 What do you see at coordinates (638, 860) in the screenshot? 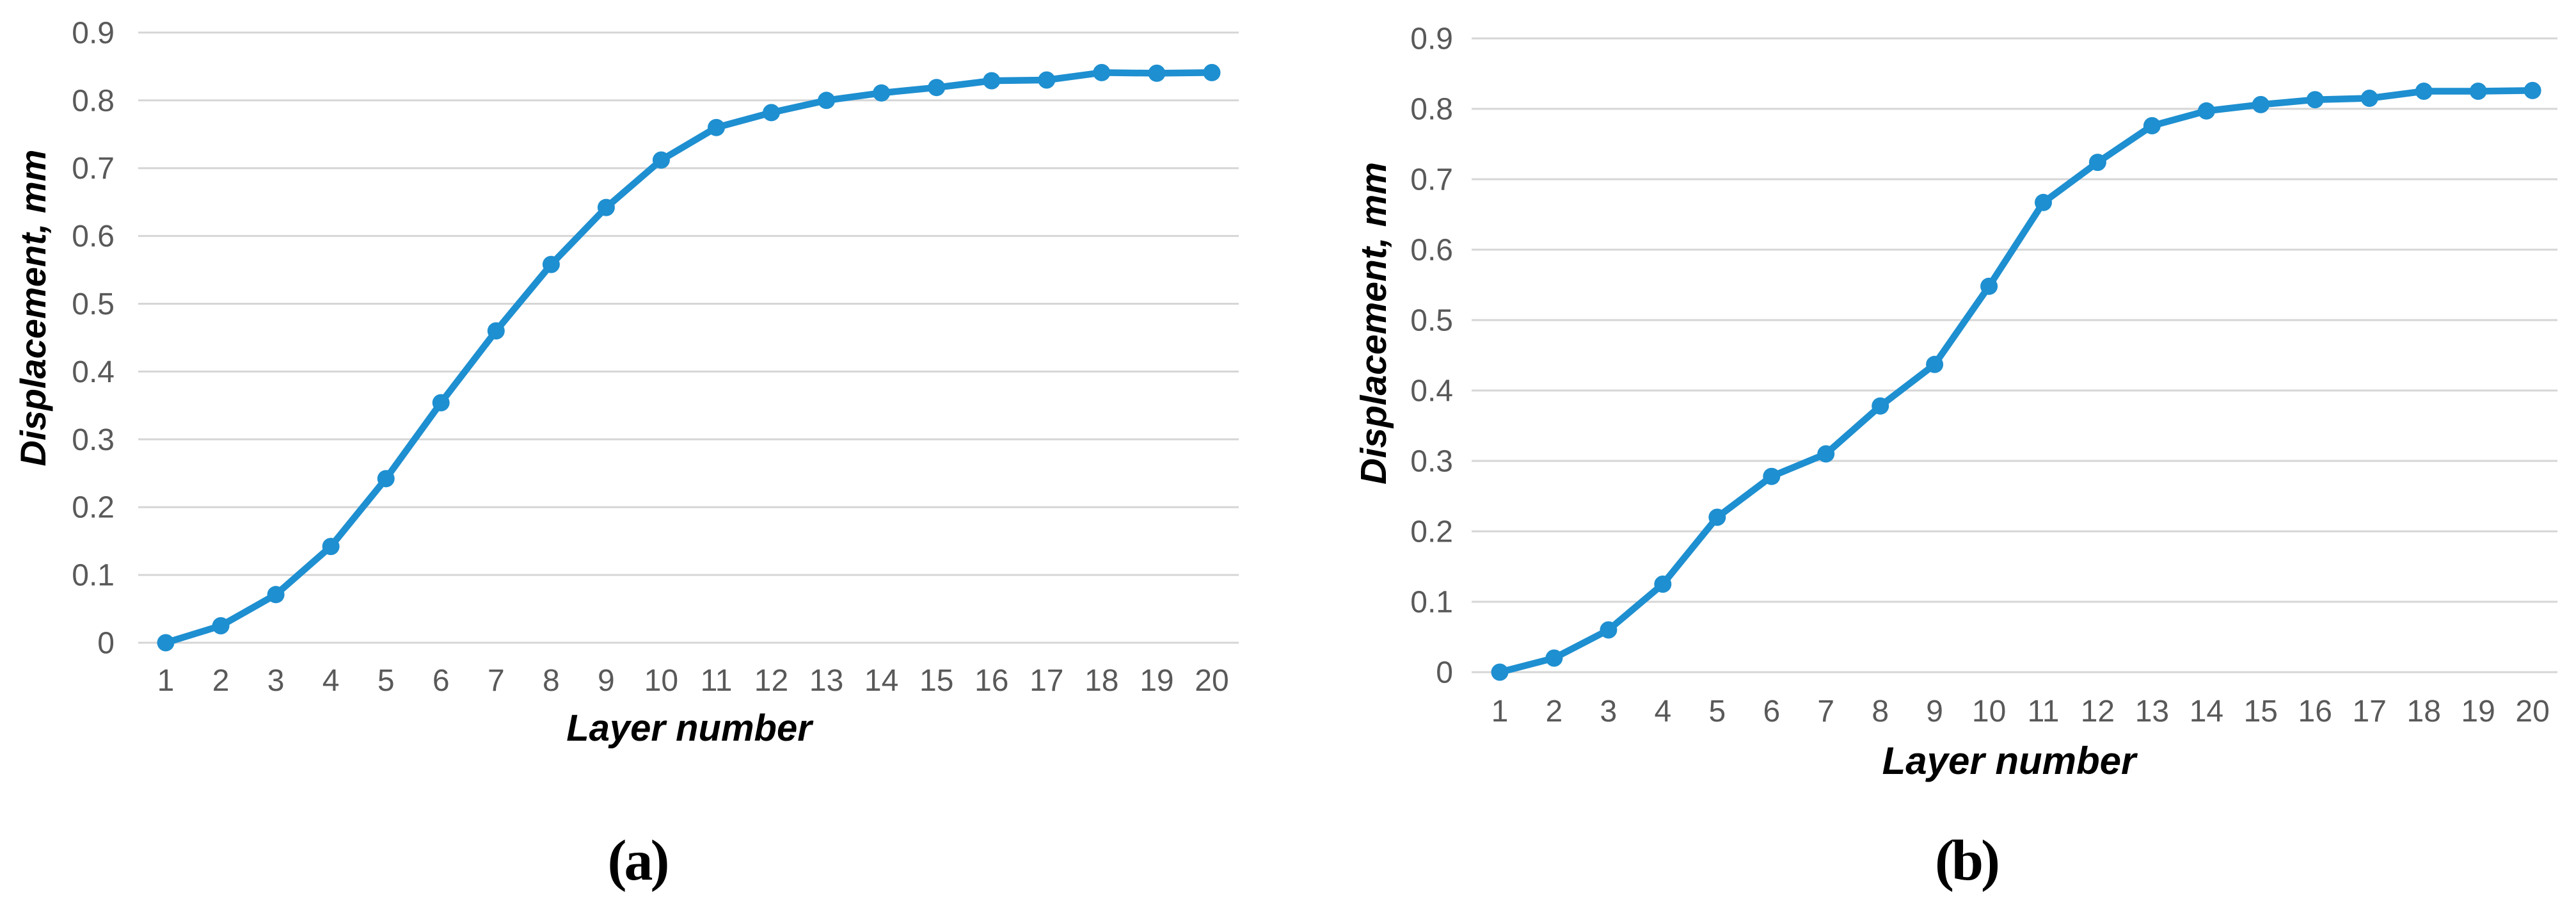
I see `svg-text: (a)` at bounding box center [638, 860].